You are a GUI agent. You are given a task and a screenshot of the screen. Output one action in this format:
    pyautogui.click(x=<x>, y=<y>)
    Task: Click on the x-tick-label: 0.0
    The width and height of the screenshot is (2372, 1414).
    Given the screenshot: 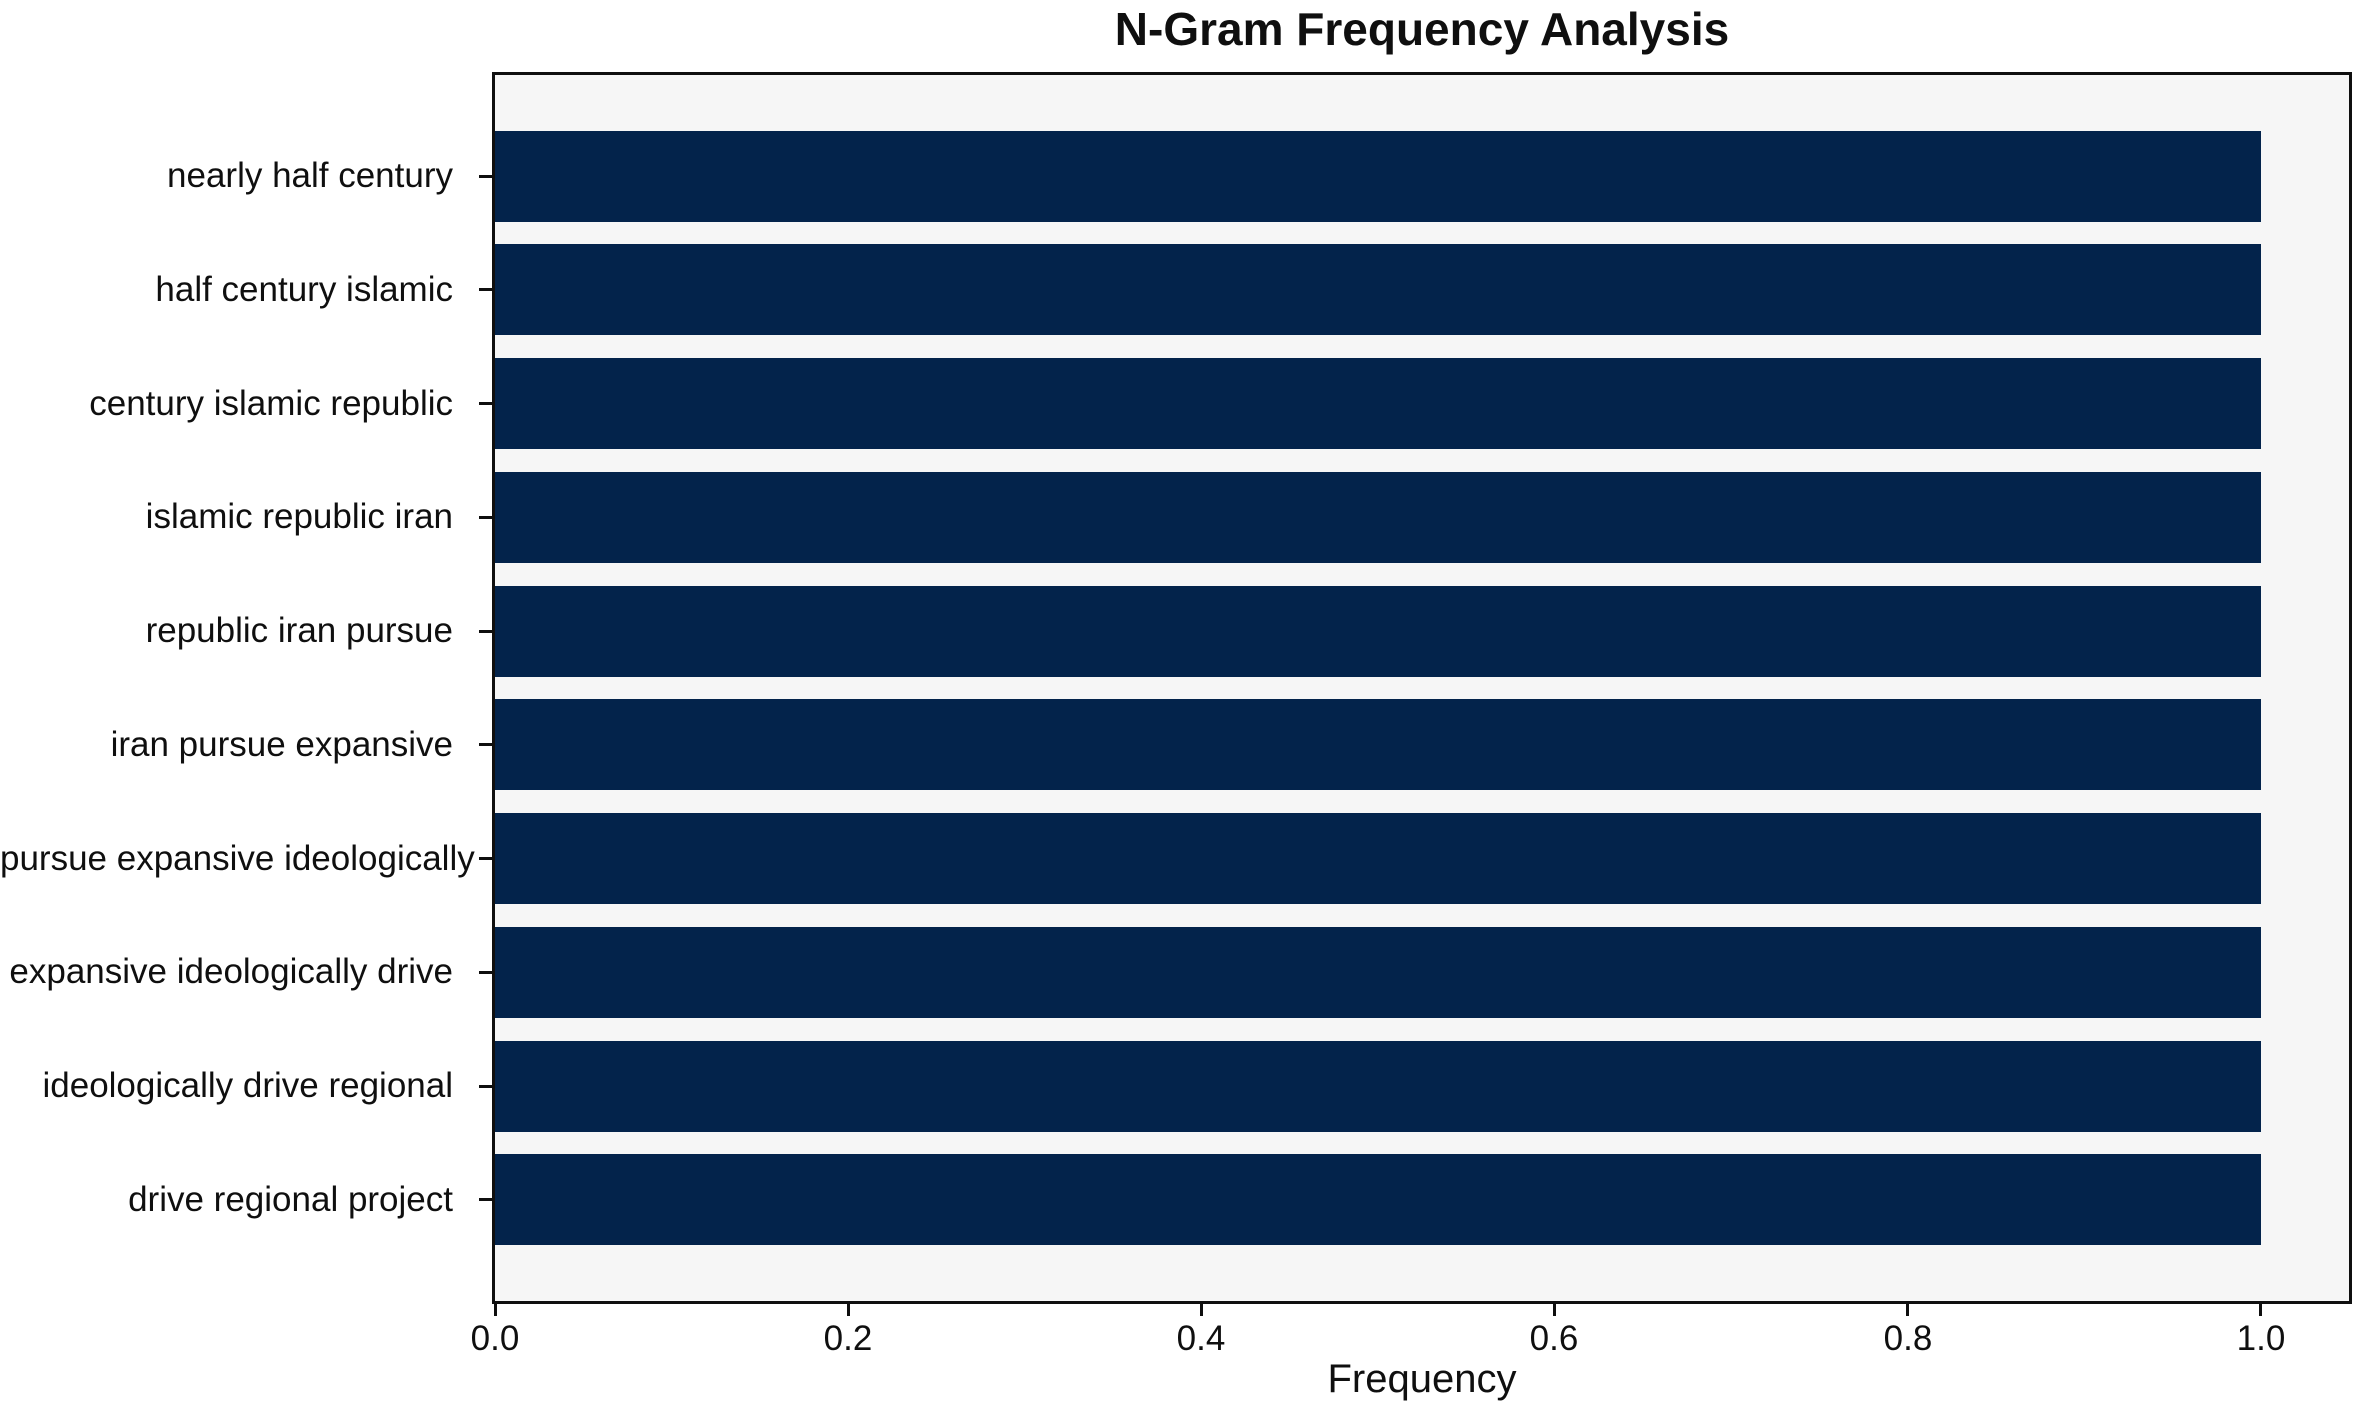 What is the action you would take?
    pyautogui.click(x=495, y=1338)
    